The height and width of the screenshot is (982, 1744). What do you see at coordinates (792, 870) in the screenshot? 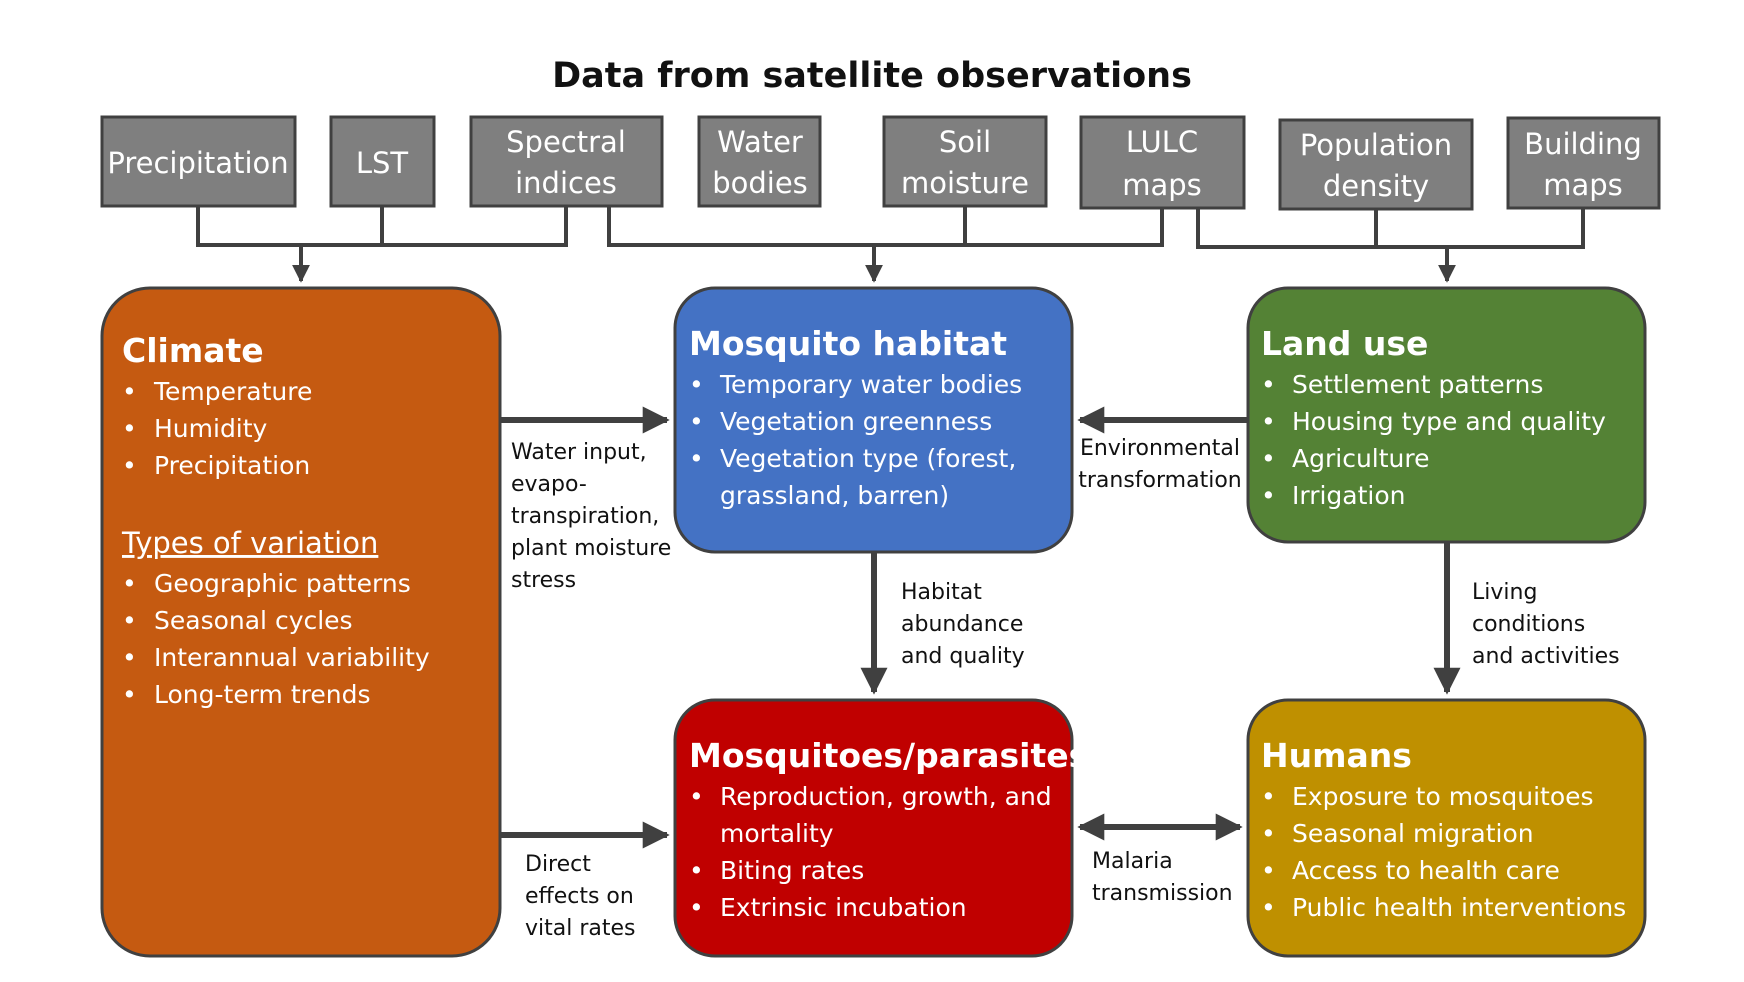
I see `mosquitoes-item: Biting rates` at bounding box center [792, 870].